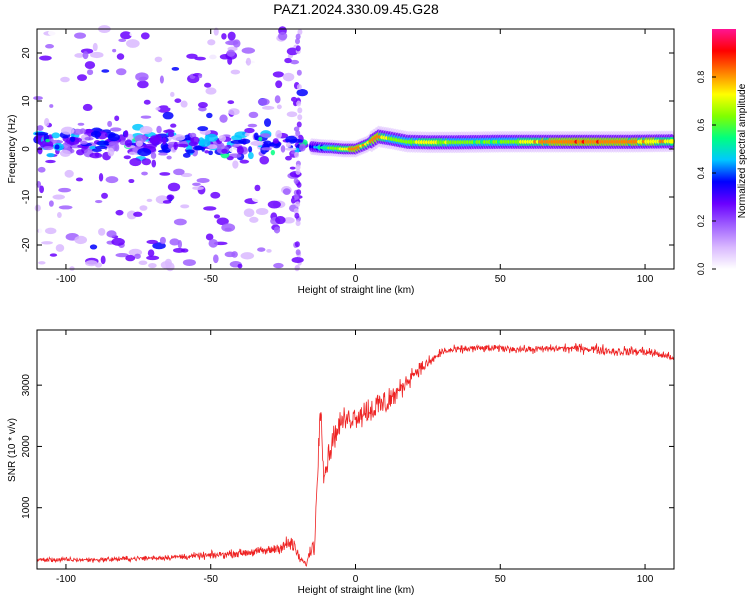 The image size is (750, 605). I want to click on colorbar-gradient, so click(724, 149).